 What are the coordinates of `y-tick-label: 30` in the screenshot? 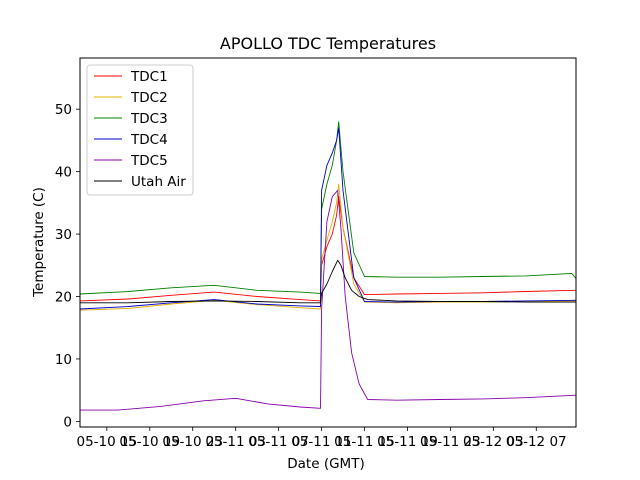 It's located at (63, 235).